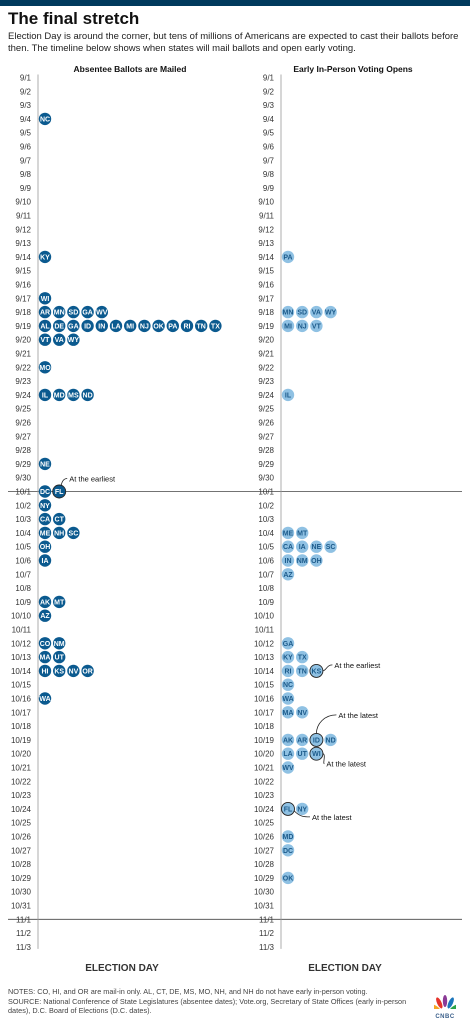 The height and width of the screenshot is (1023, 470). Describe the element at coordinates (45, 491) in the screenshot. I see `state-dot-dc` at that location.